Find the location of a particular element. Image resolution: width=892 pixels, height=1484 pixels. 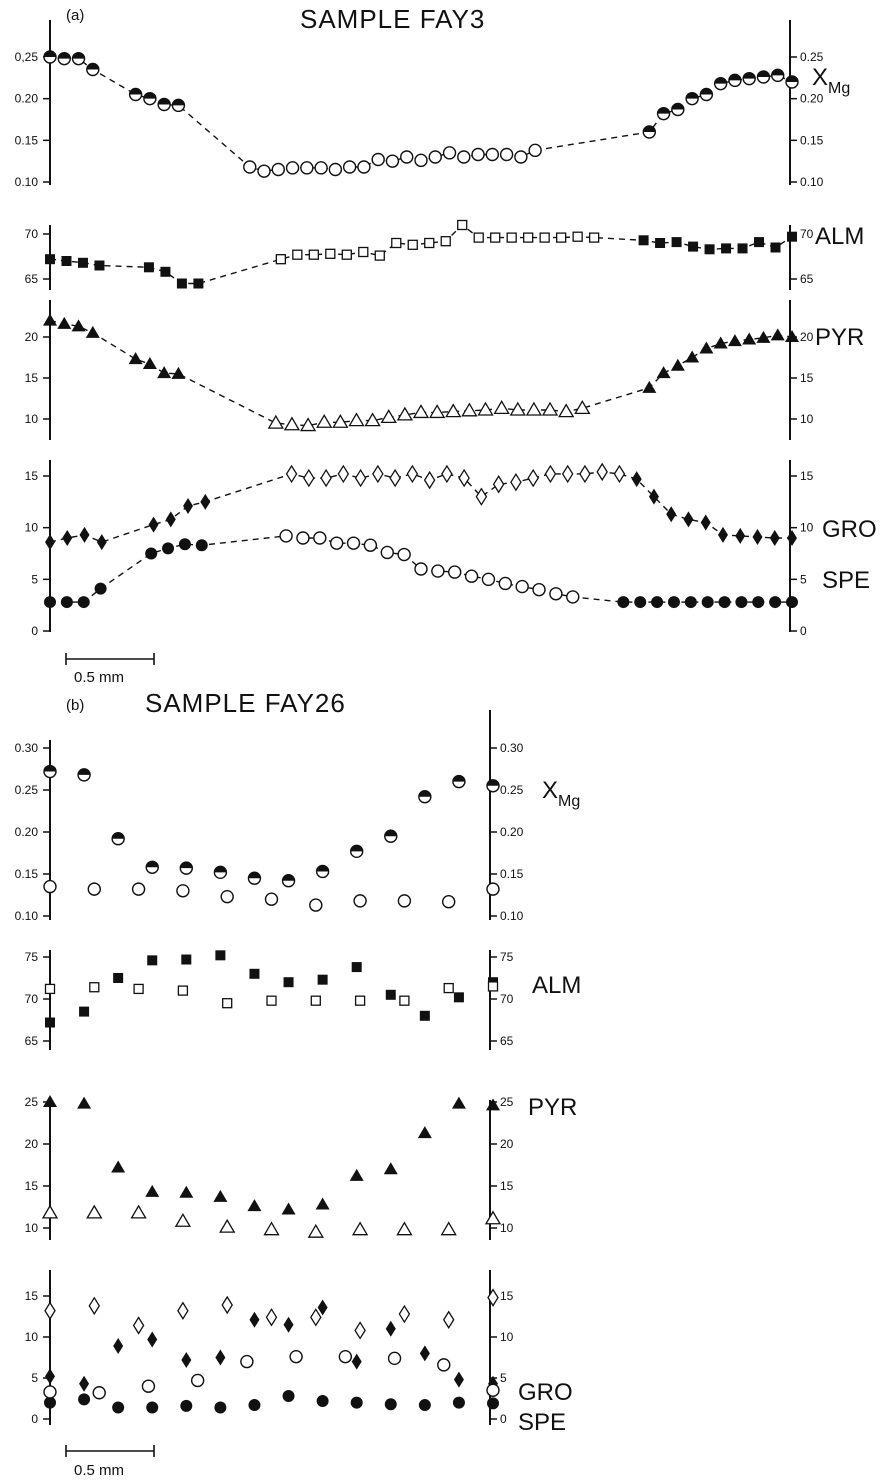

panel-a-alm-label: ALM is located at coordinates (839, 236).